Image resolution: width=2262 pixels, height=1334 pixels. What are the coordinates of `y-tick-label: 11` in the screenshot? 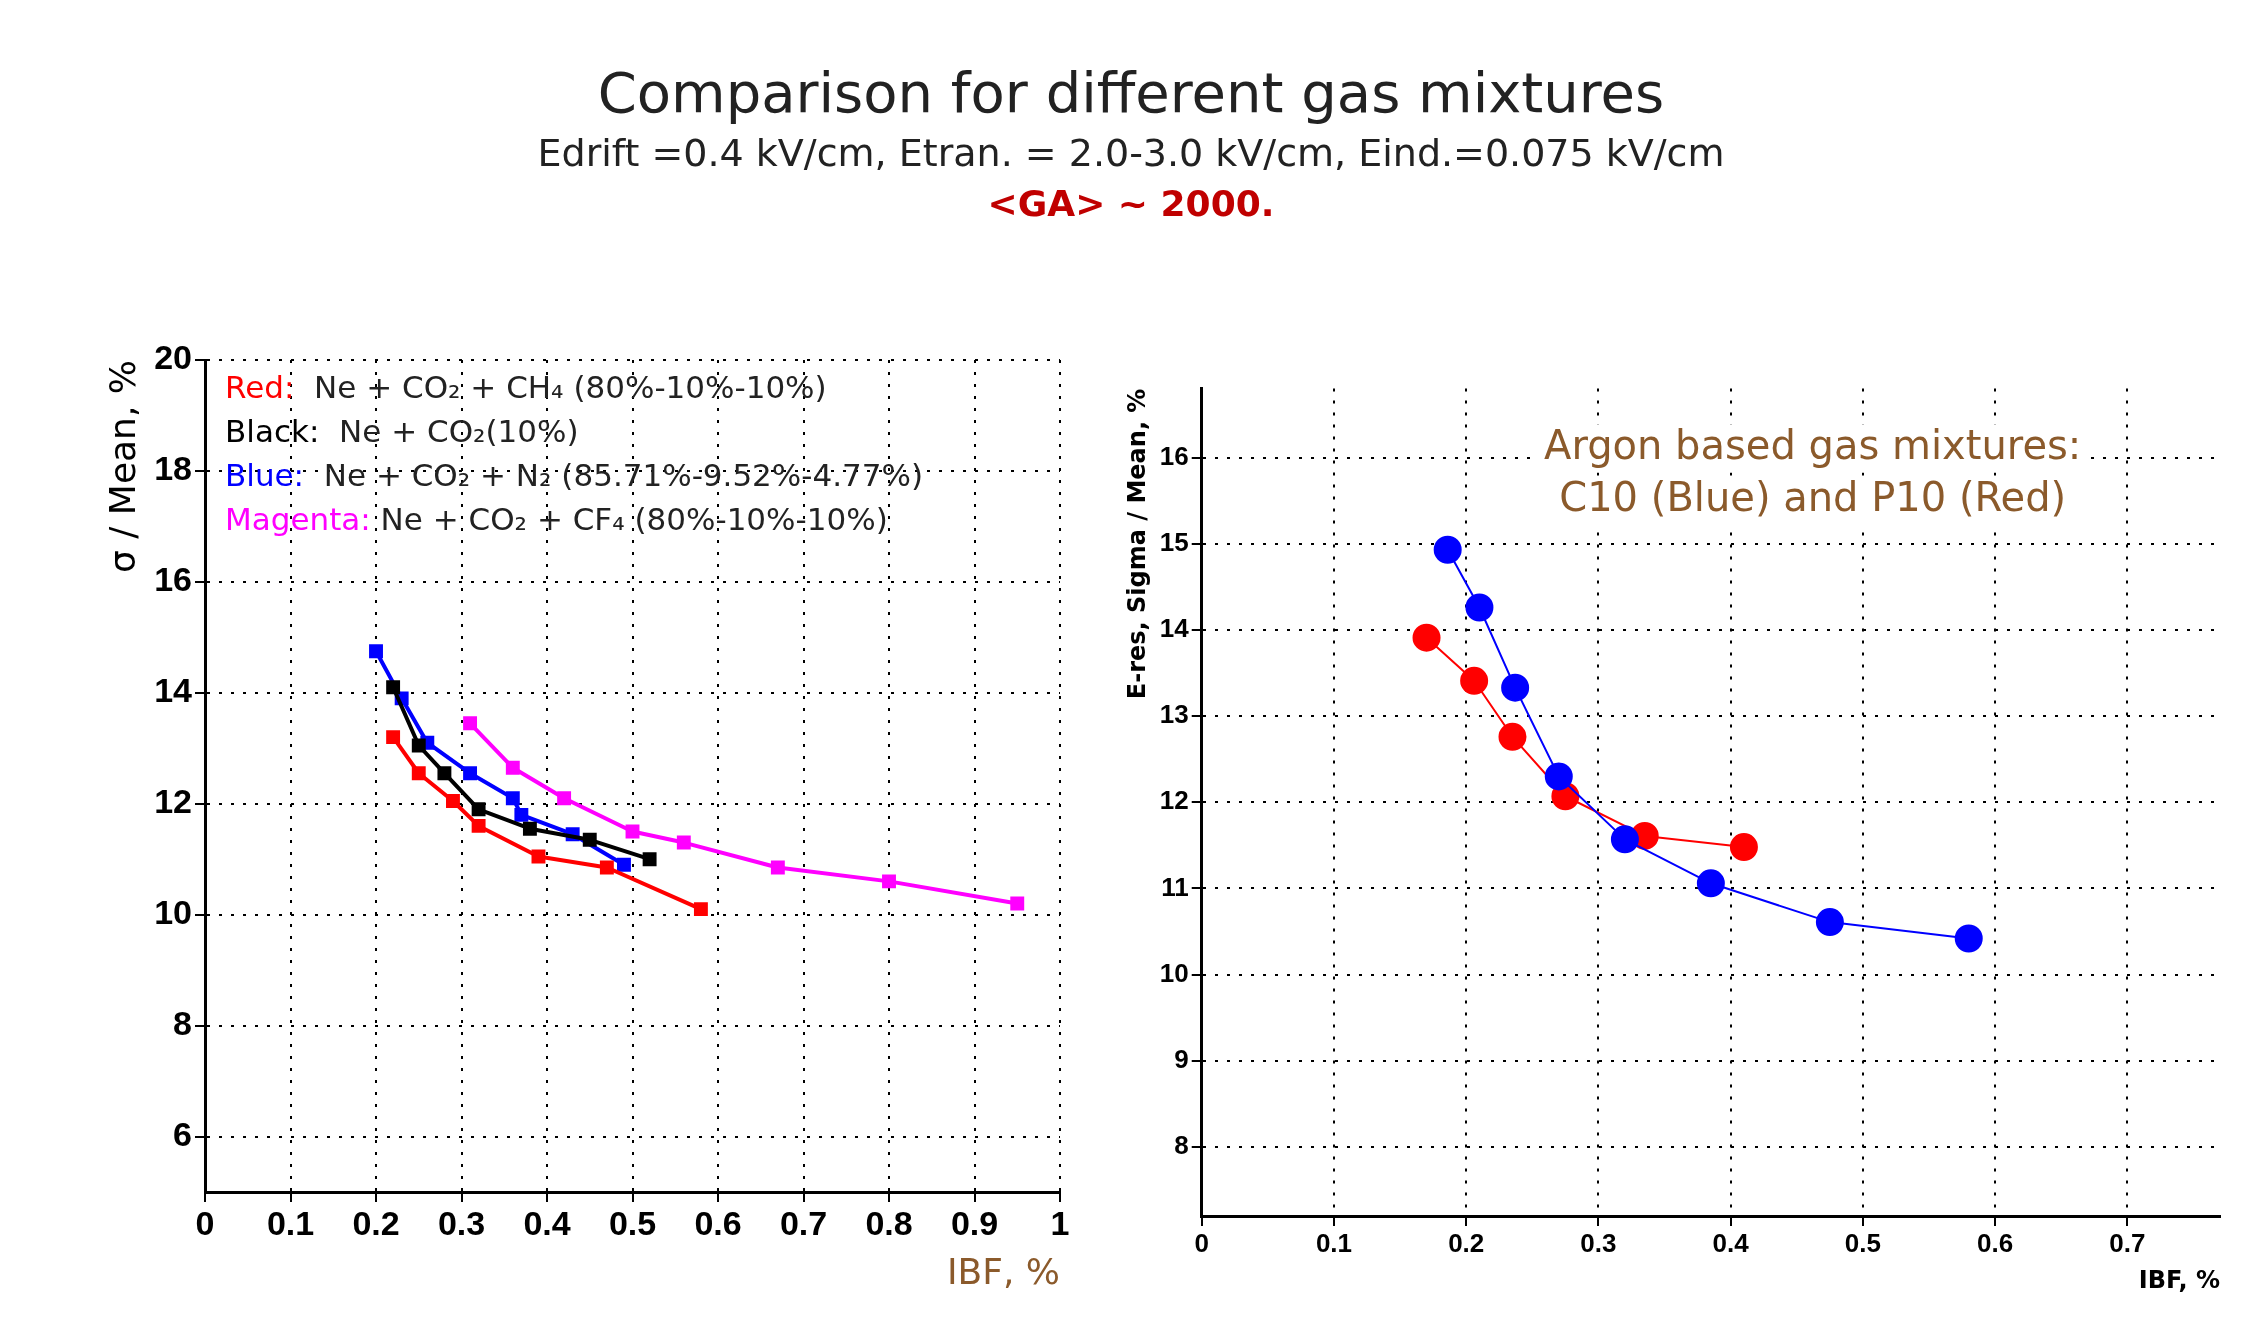 It's located at (1175, 886).